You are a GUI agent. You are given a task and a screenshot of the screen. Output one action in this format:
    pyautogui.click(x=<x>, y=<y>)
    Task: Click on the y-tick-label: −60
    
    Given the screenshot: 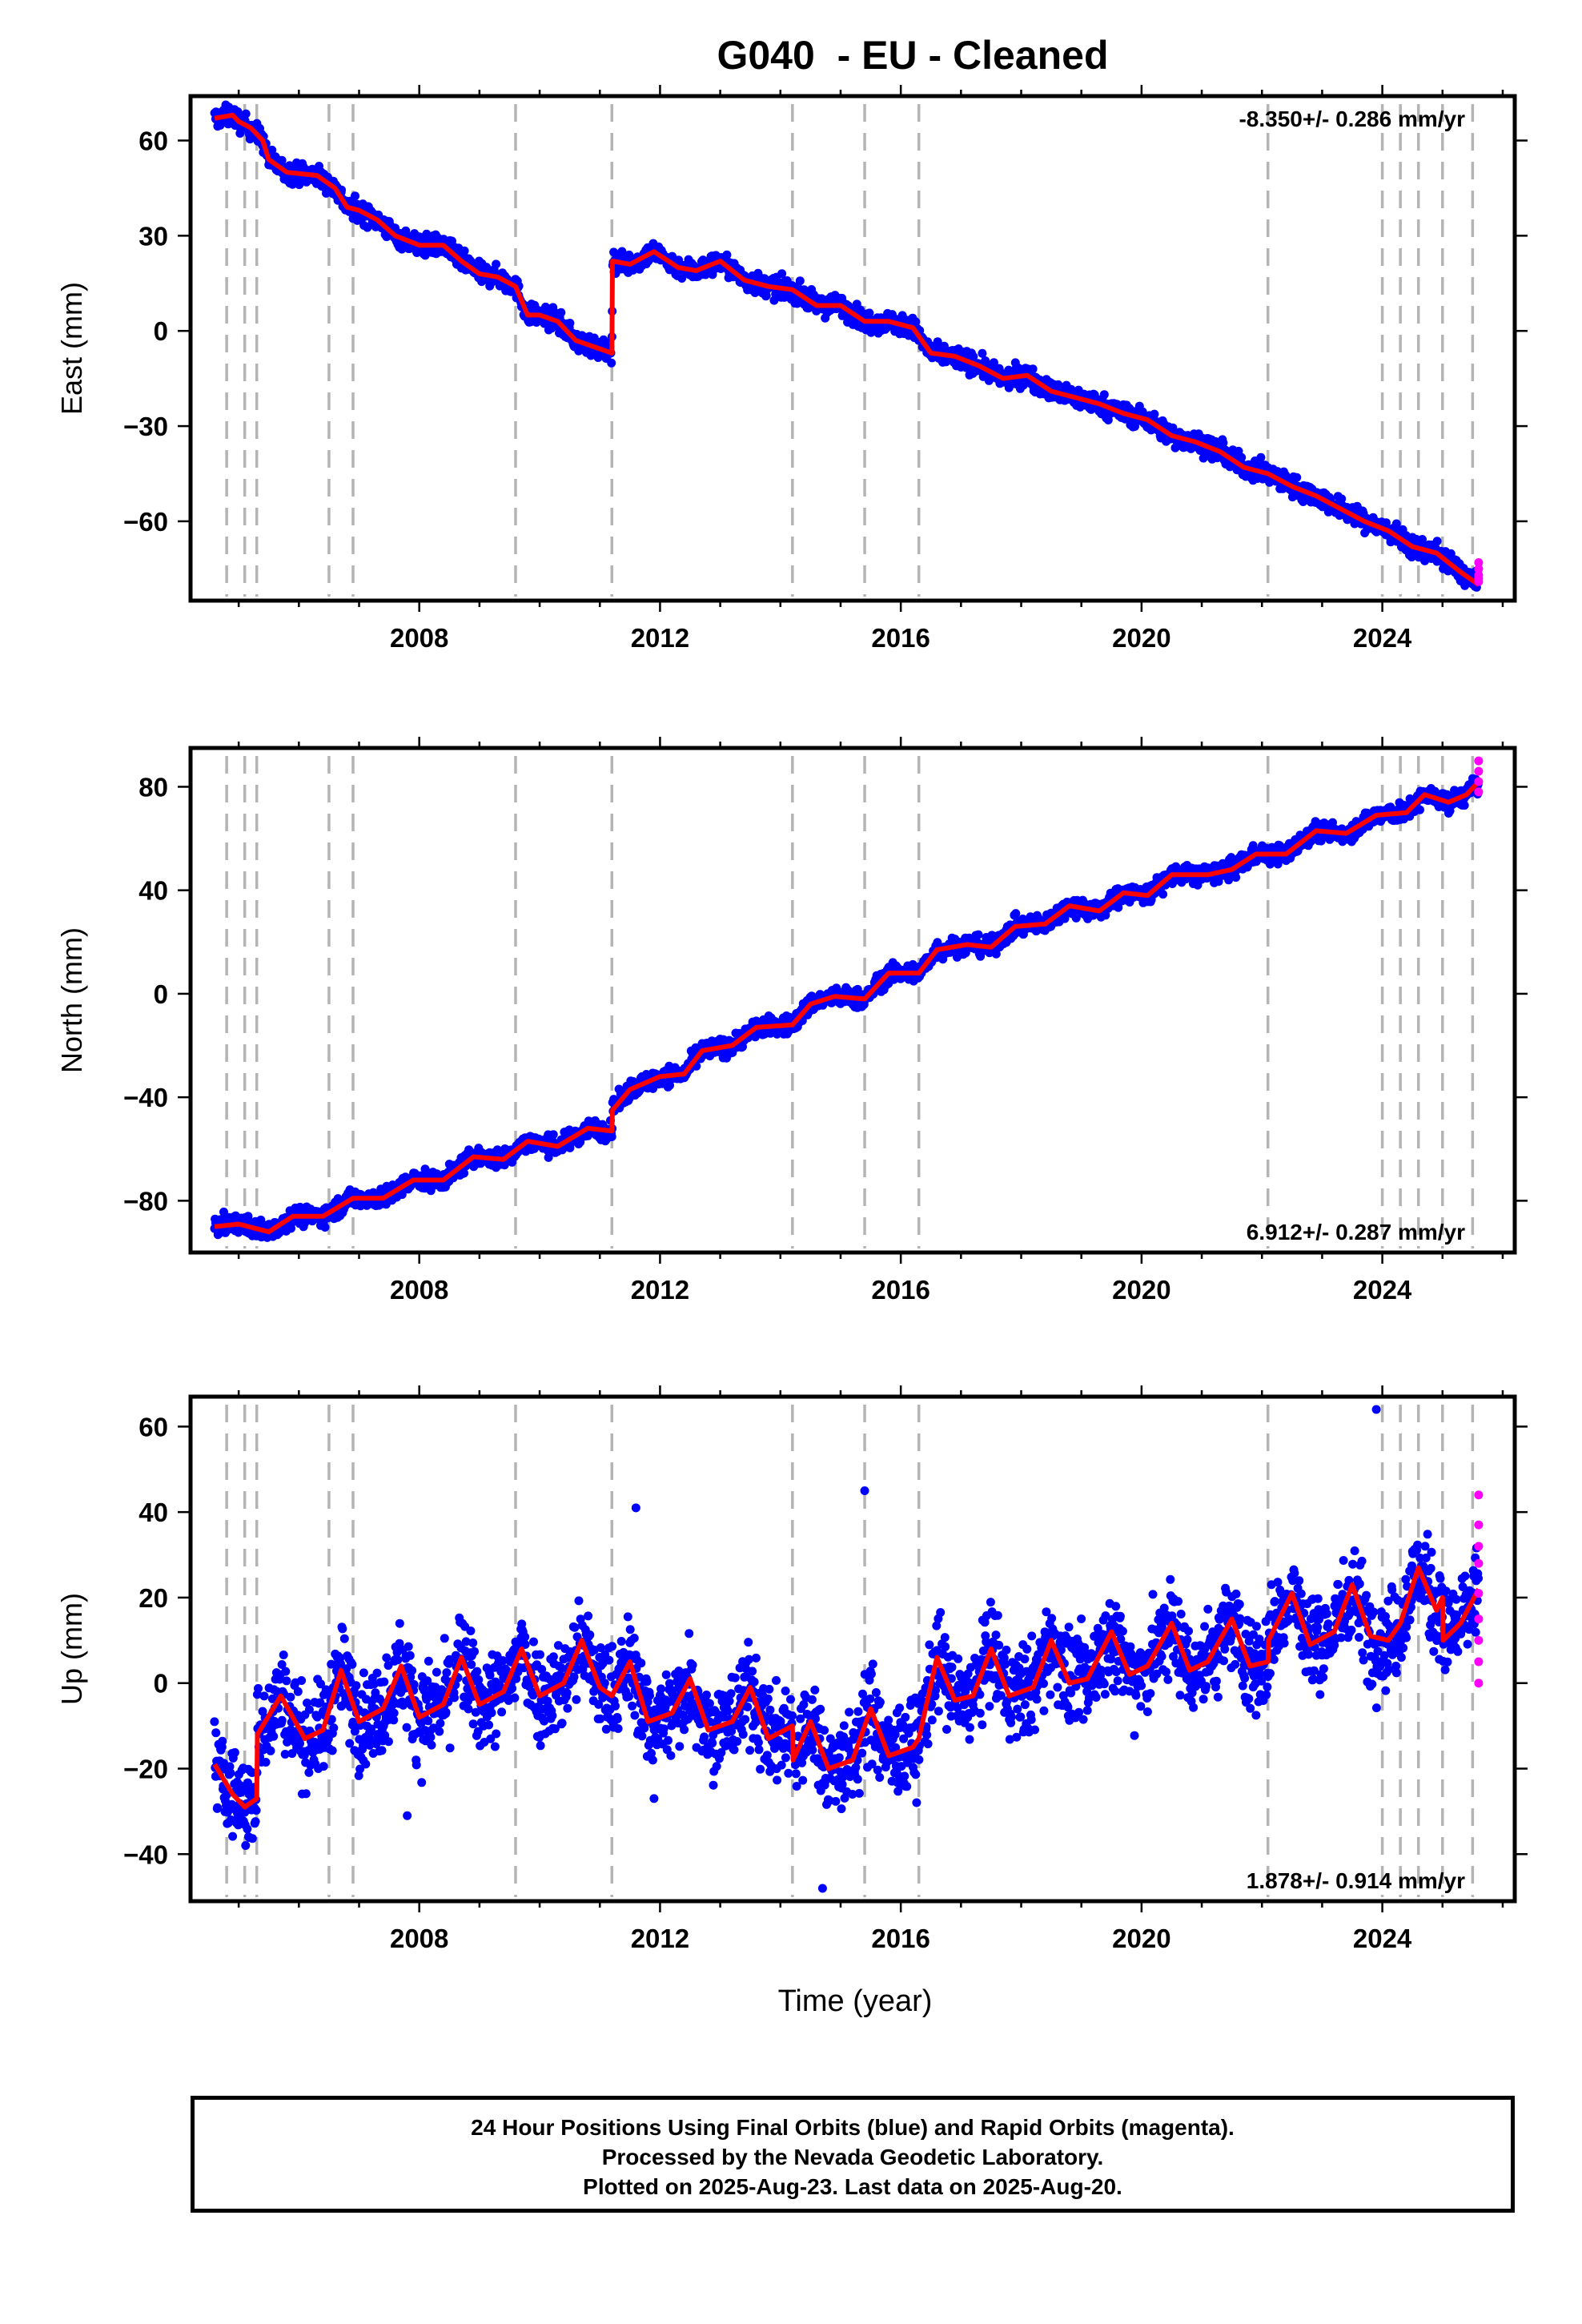 What is the action you would take?
    pyautogui.click(x=145, y=522)
    